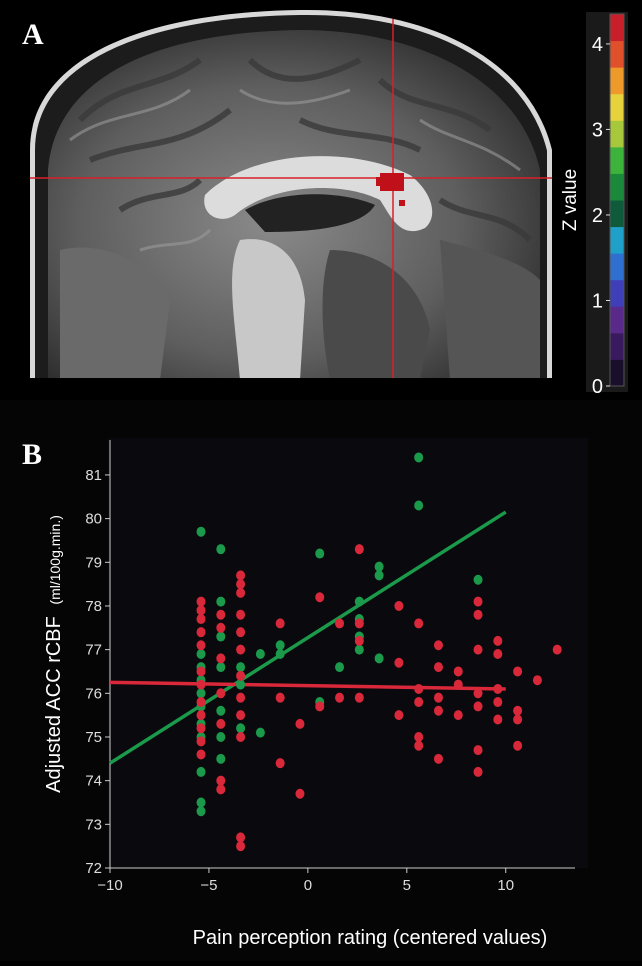 The width and height of the screenshot is (642, 966). I want to click on y-tick-label: 77, so click(93, 650).